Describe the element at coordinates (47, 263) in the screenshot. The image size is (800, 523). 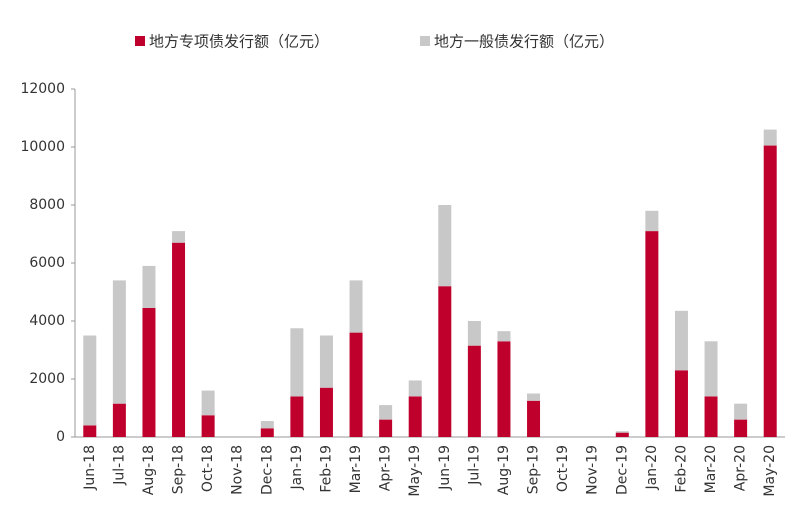
I see `y-tick-label: 6000` at that location.